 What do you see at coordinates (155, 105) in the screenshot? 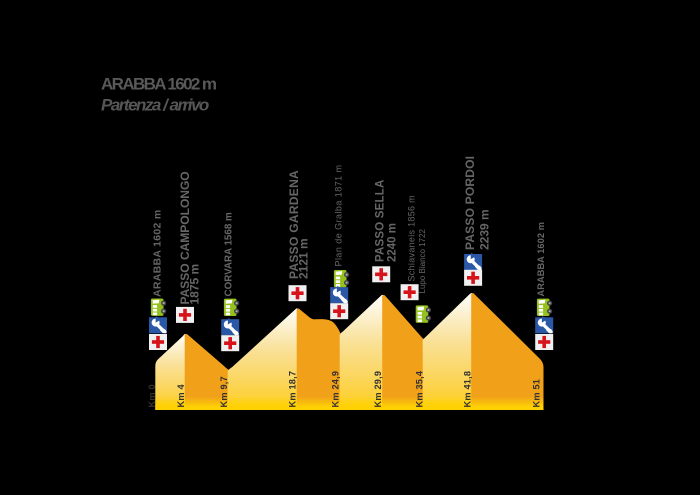
I see `svg-text: Partenza / arrivo` at bounding box center [155, 105].